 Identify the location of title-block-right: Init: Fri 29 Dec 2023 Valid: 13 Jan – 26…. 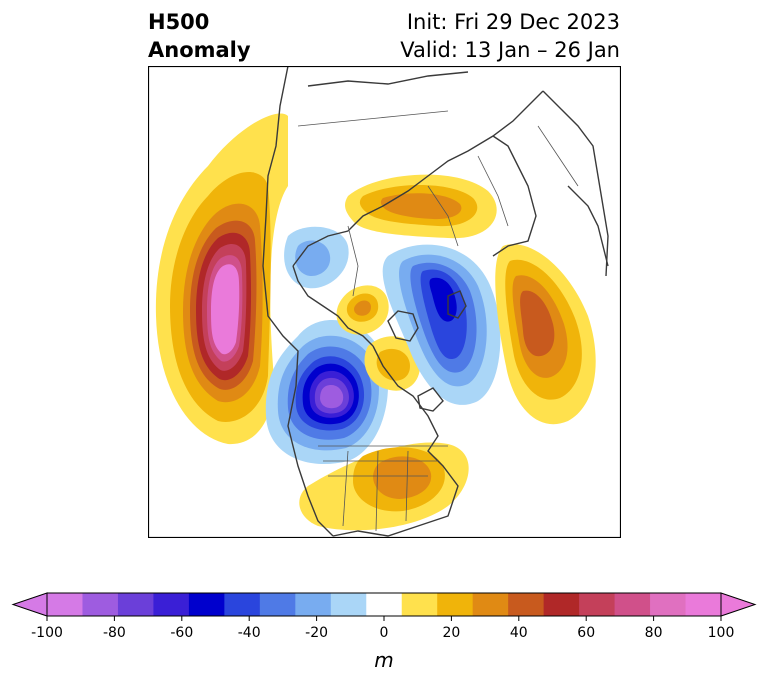
(510, 36).